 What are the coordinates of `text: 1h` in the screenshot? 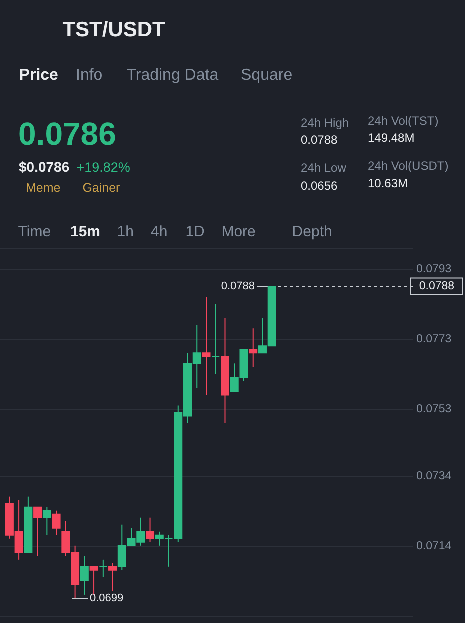 It's located at (125, 232).